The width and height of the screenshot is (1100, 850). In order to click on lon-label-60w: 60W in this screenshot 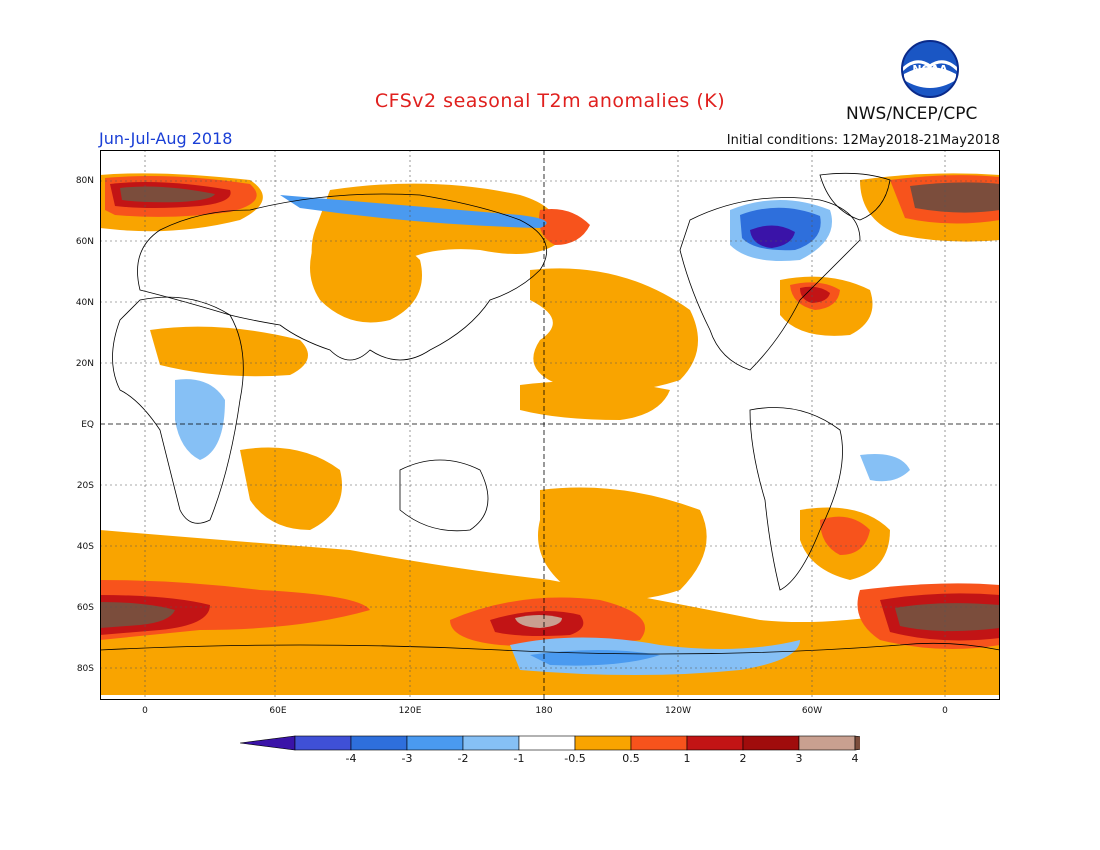, I will do `click(812, 711)`.